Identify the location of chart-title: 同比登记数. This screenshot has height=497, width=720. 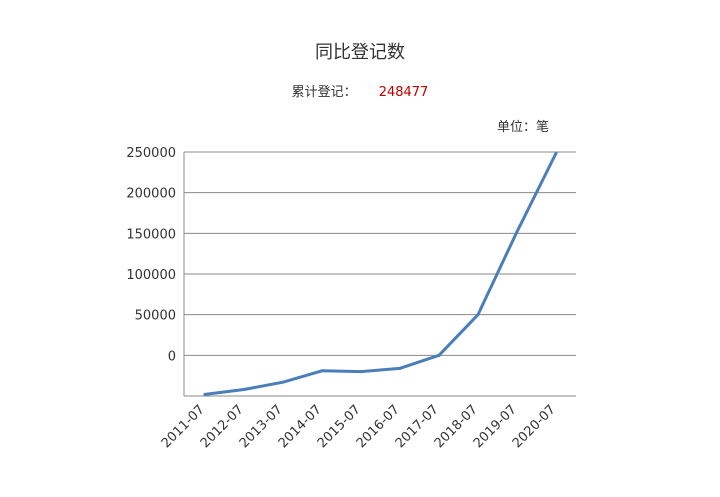
(360, 52).